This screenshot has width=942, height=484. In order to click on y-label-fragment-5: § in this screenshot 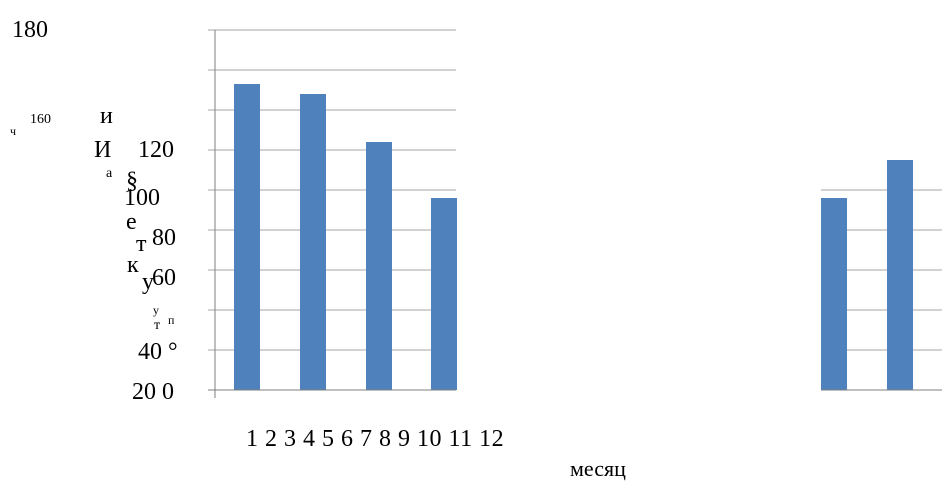, I will do `click(132, 181)`.